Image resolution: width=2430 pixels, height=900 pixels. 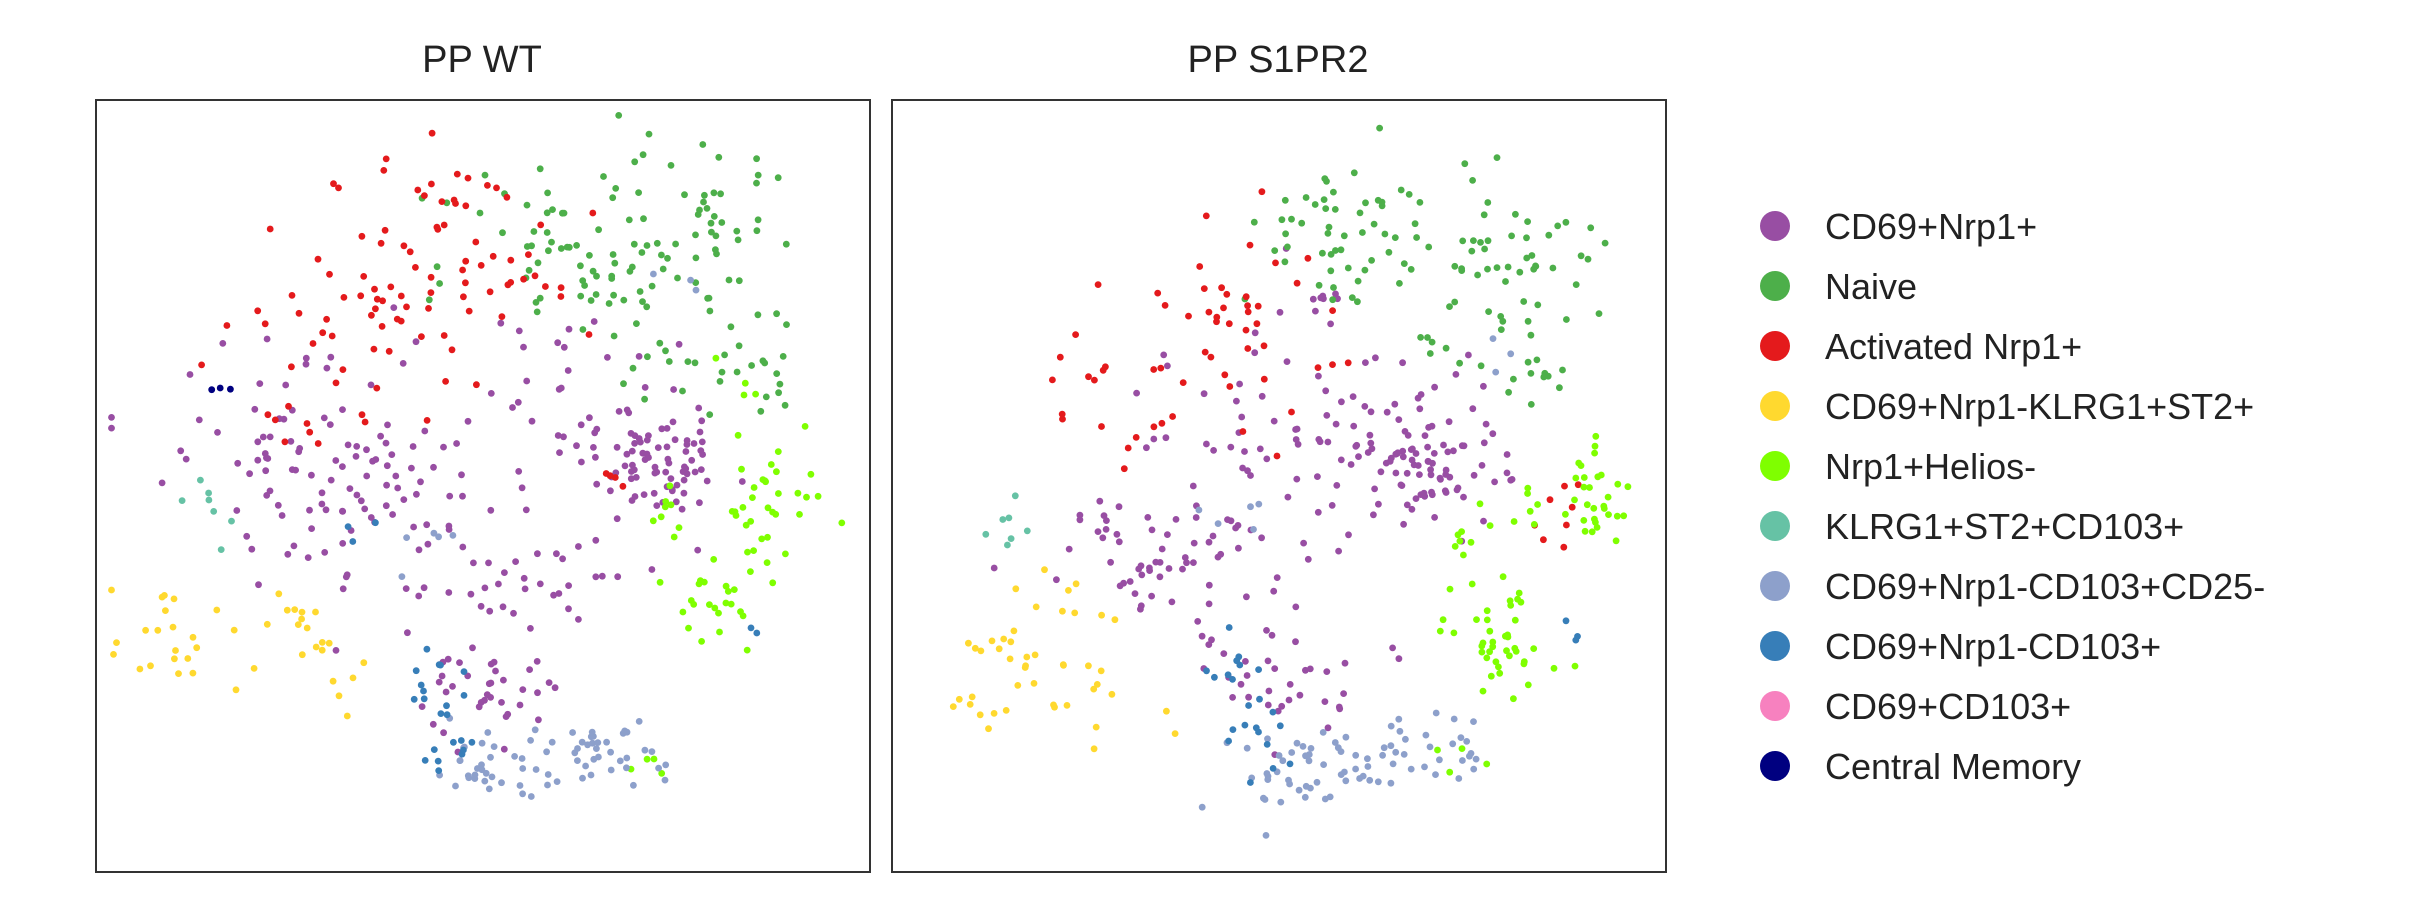 I want to click on legend-marker-cd69-cd103, so click(x=1775, y=706).